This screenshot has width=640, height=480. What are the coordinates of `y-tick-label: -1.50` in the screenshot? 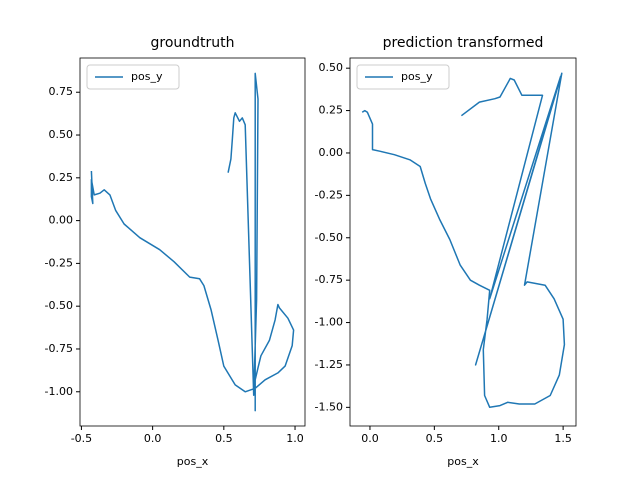 It's located at (329, 406).